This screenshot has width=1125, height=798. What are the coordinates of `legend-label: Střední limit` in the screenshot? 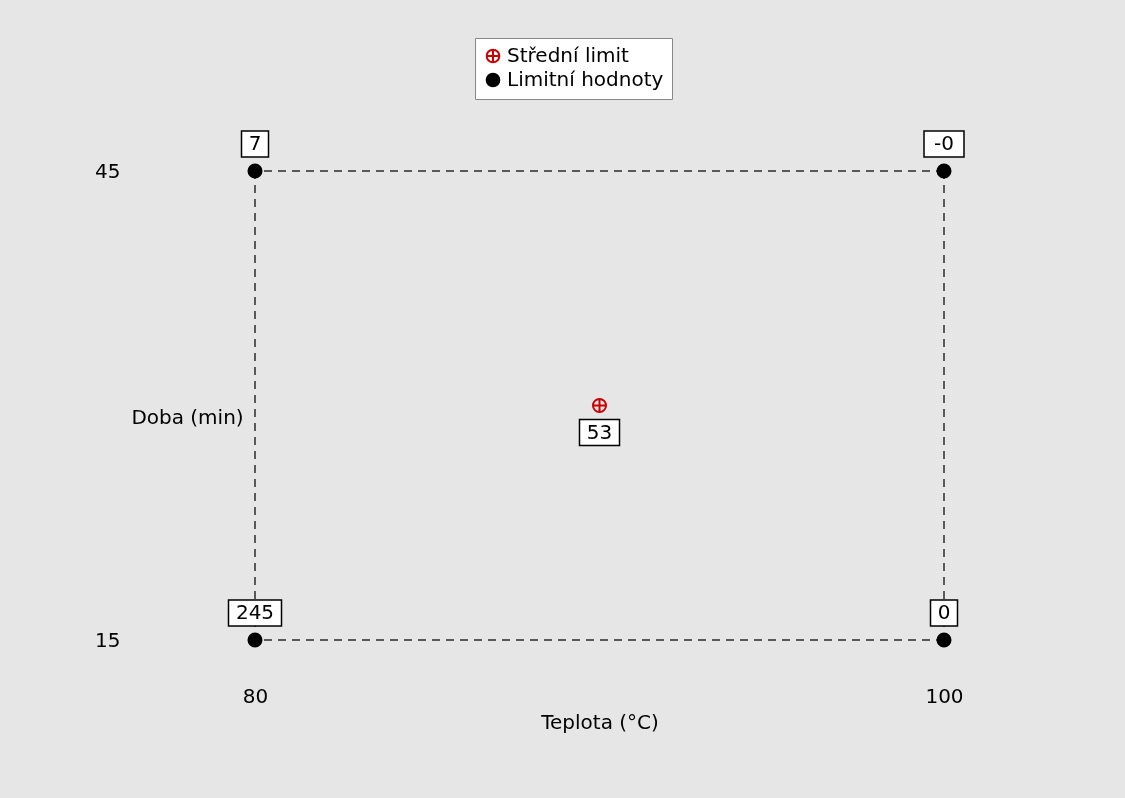 It's located at (568, 55).